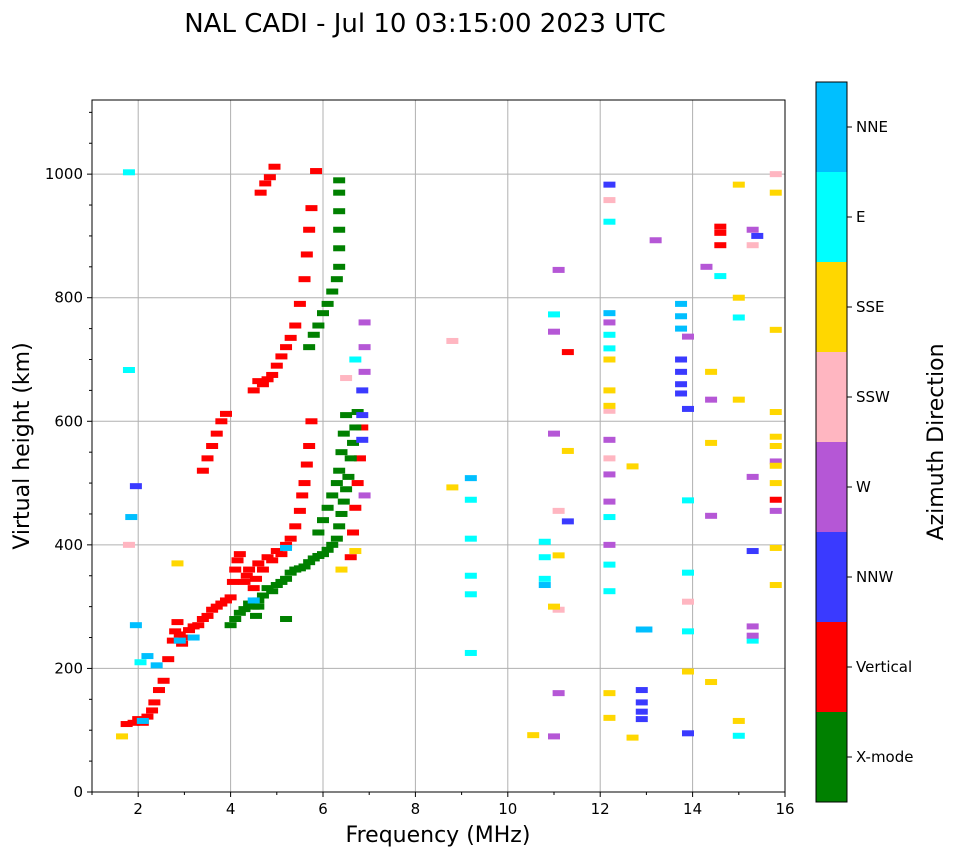 Image resolution: width=958 pixels, height=857 pixels. Describe the element at coordinates (425, 24) in the screenshot. I see `chart-title: NAL CADI - Jul 10 03:15:00 2023 UTC` at that location.